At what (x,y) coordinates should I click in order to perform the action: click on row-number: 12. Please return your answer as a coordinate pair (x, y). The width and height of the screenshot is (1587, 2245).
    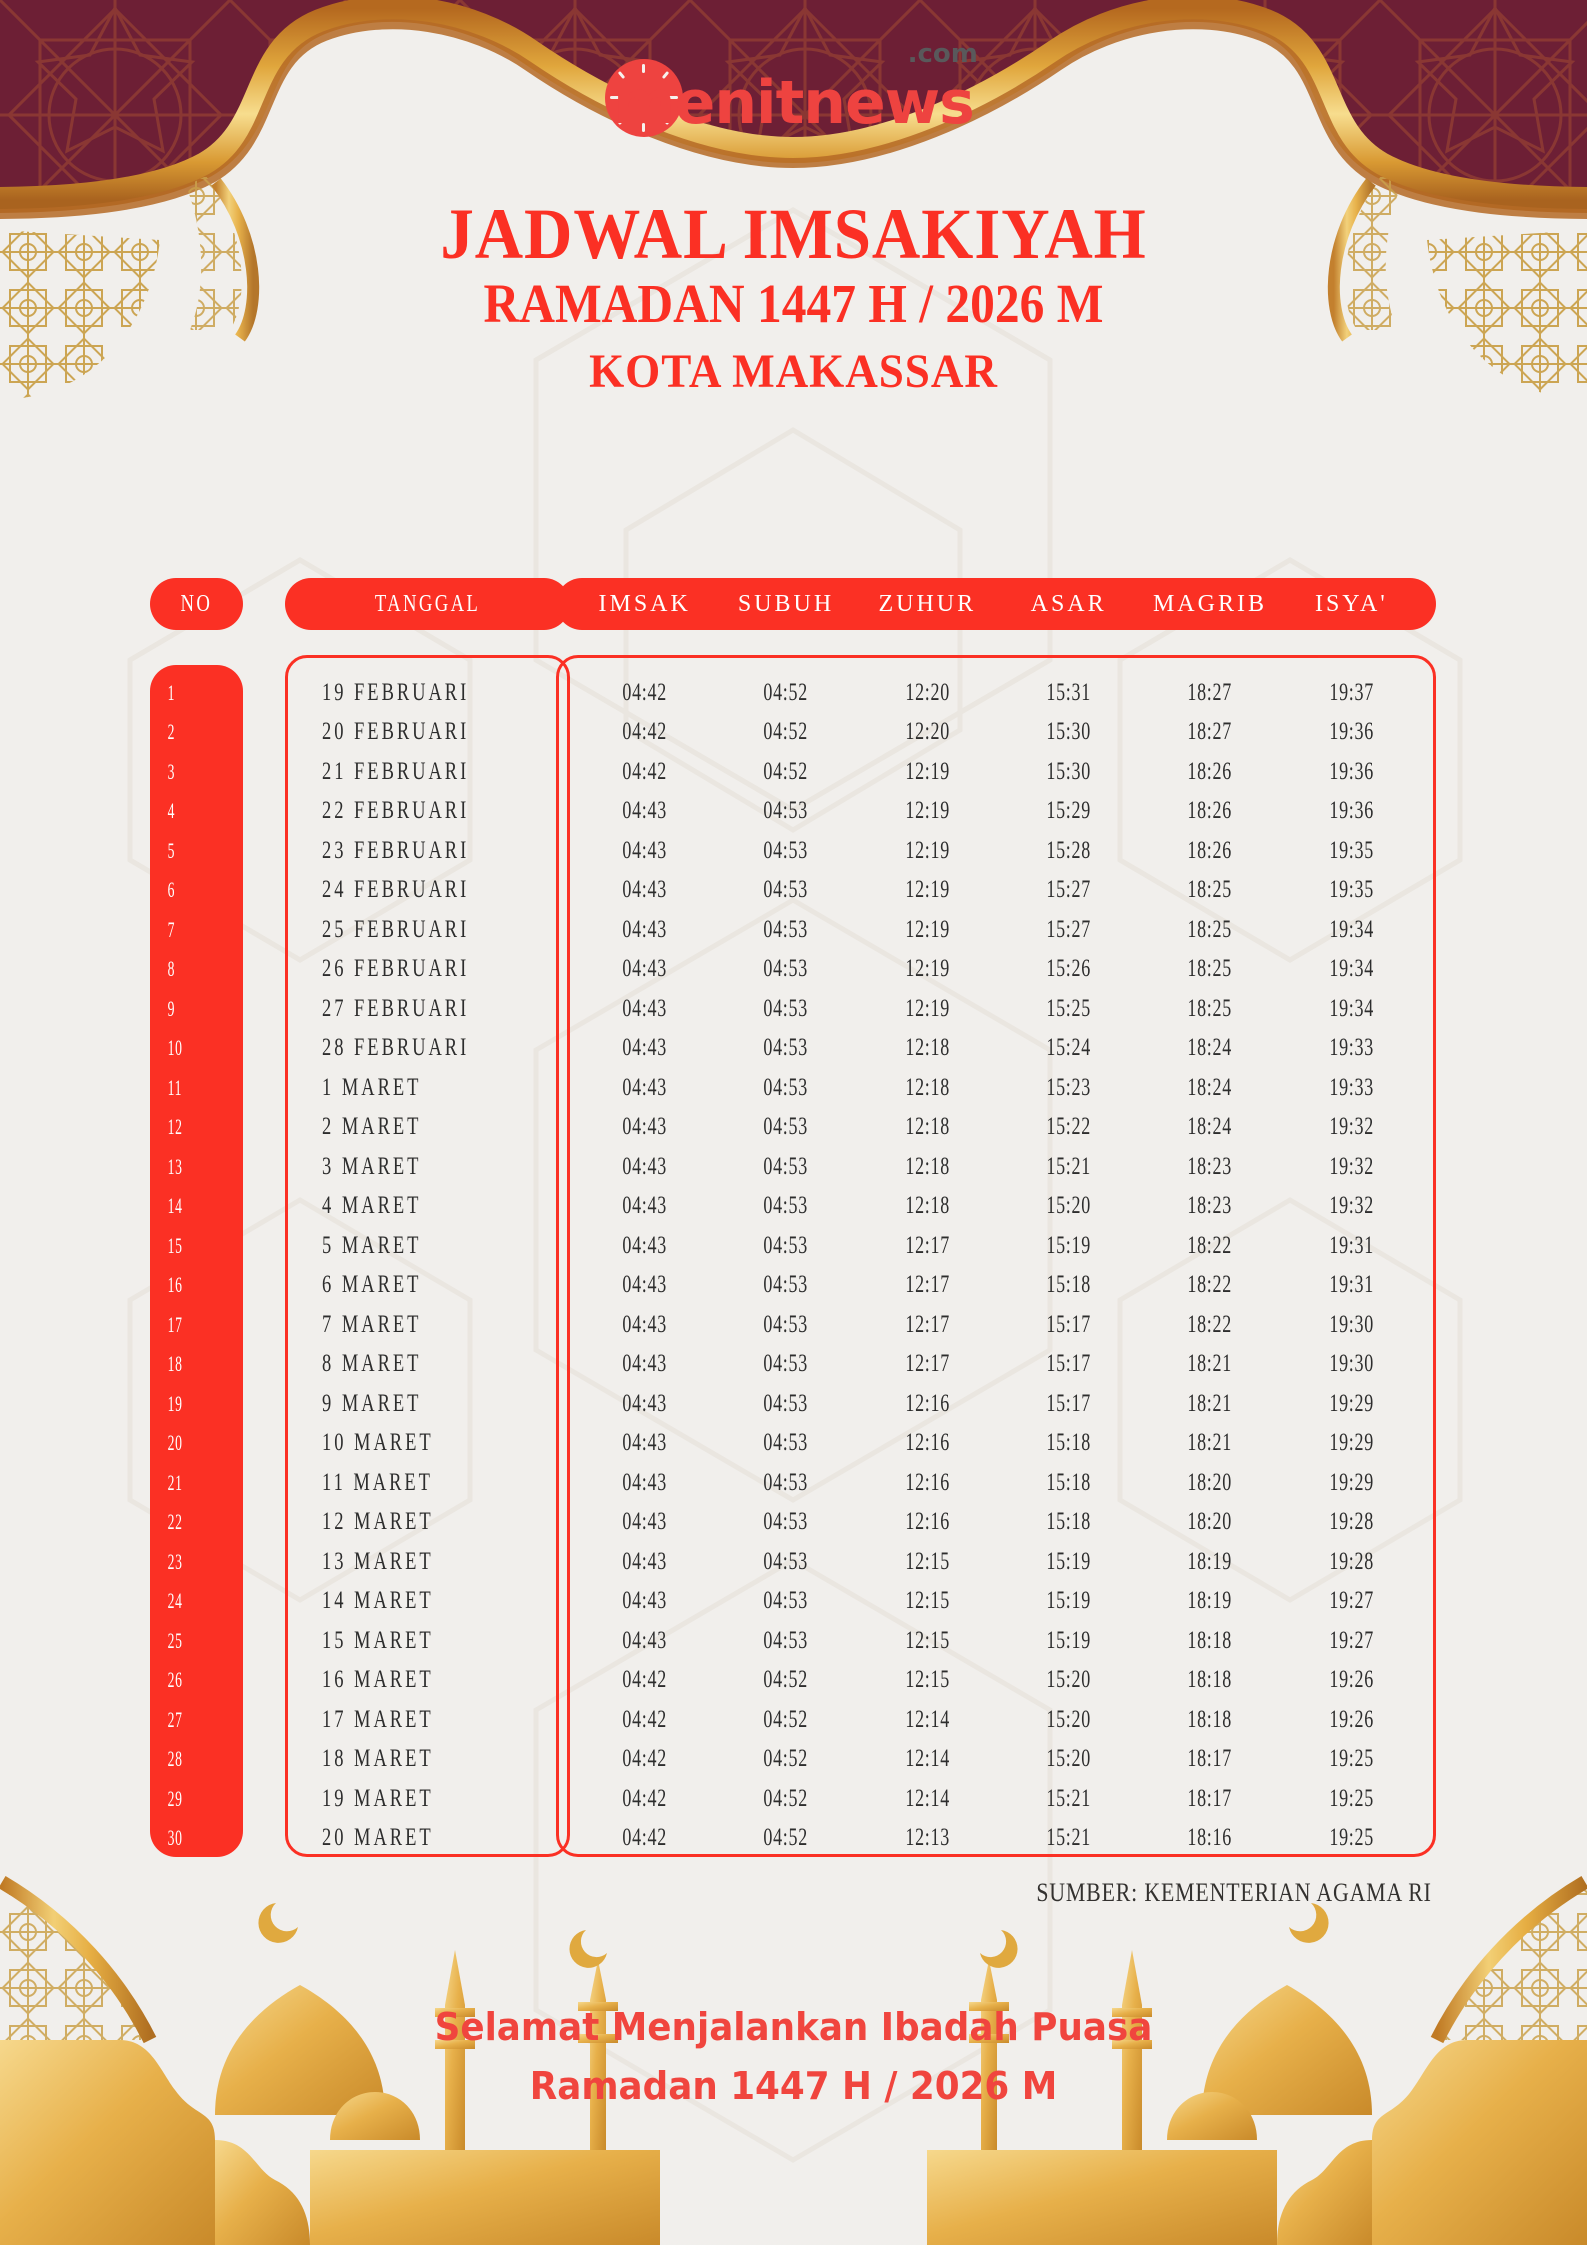
    Looking at the image, I should click on (175, 1127).